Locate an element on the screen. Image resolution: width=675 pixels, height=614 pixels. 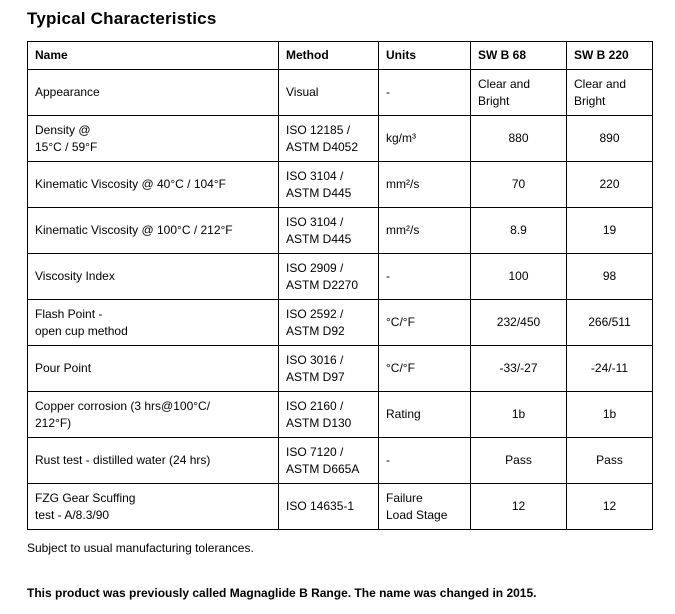
cell-name: Appearance is located at coordinates (153, 92).